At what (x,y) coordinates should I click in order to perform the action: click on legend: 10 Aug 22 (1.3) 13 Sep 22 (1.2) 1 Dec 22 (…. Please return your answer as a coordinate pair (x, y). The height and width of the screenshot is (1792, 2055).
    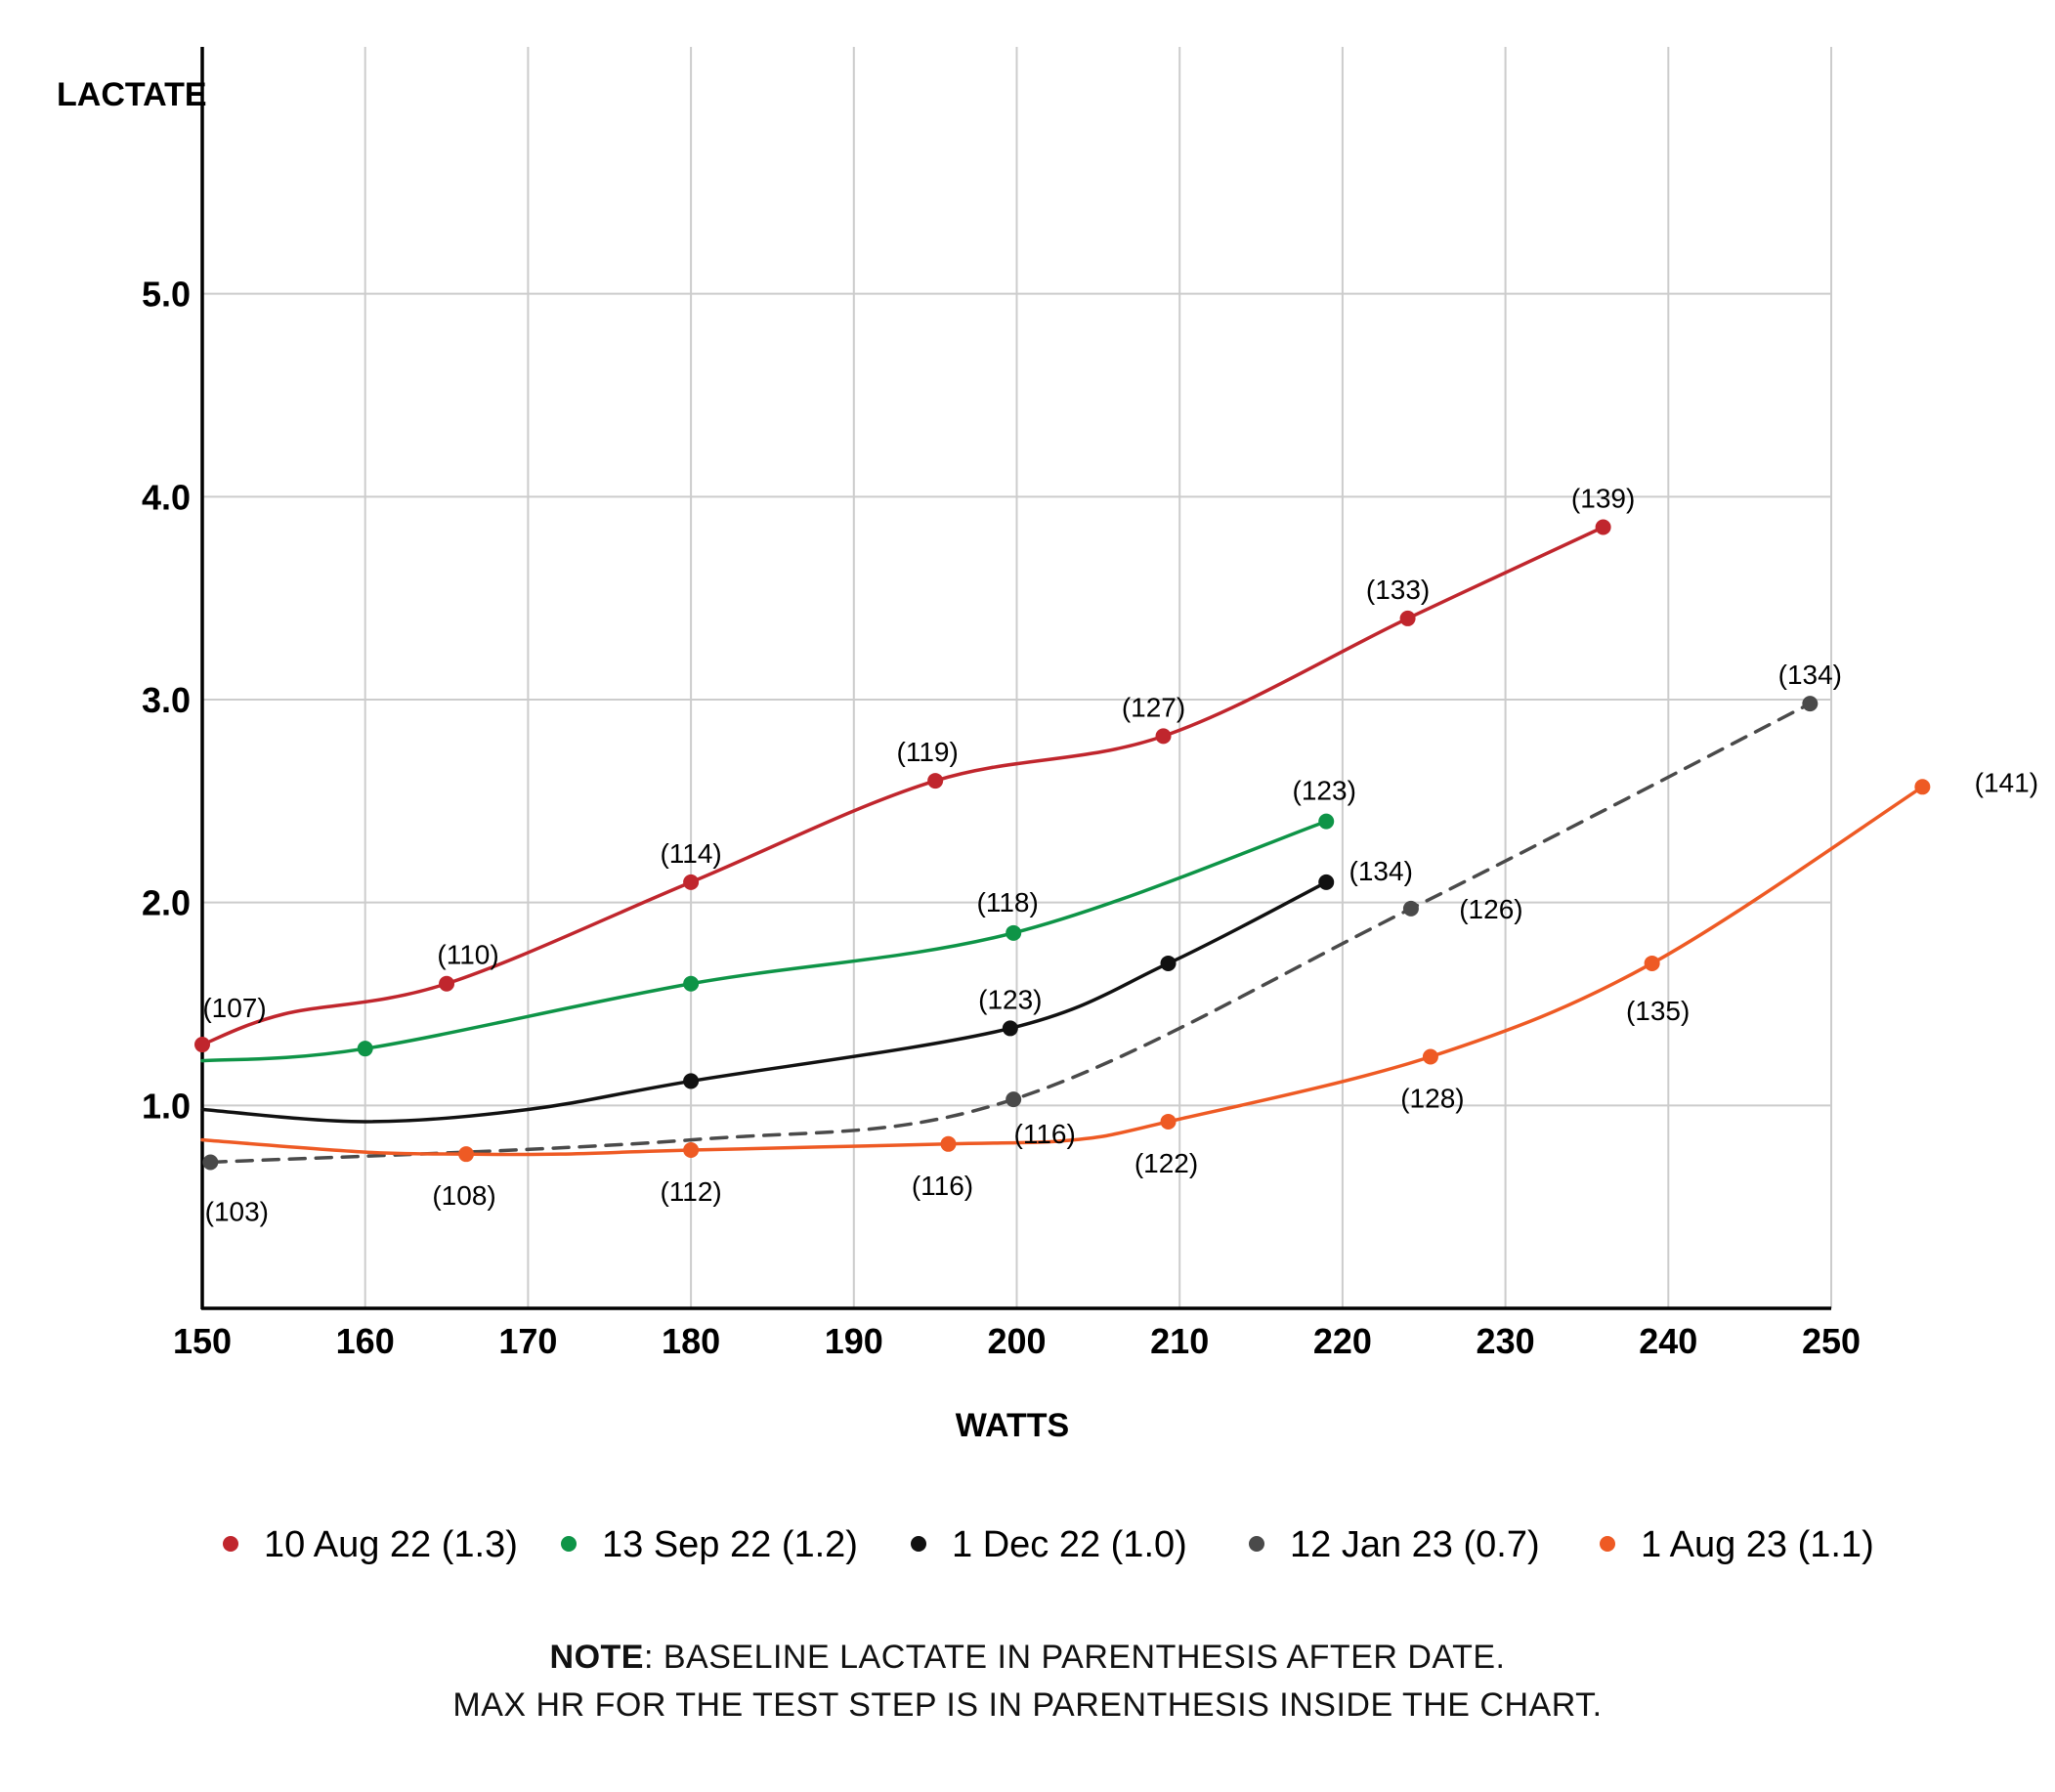
    Looking at the image, I should click on (1048, 1544).